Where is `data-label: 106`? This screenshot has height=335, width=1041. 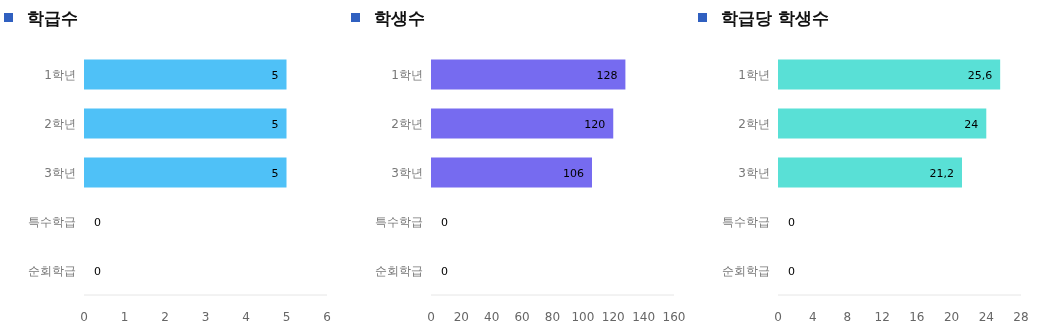 data-label: 106 is located at coordinates (573, 173).